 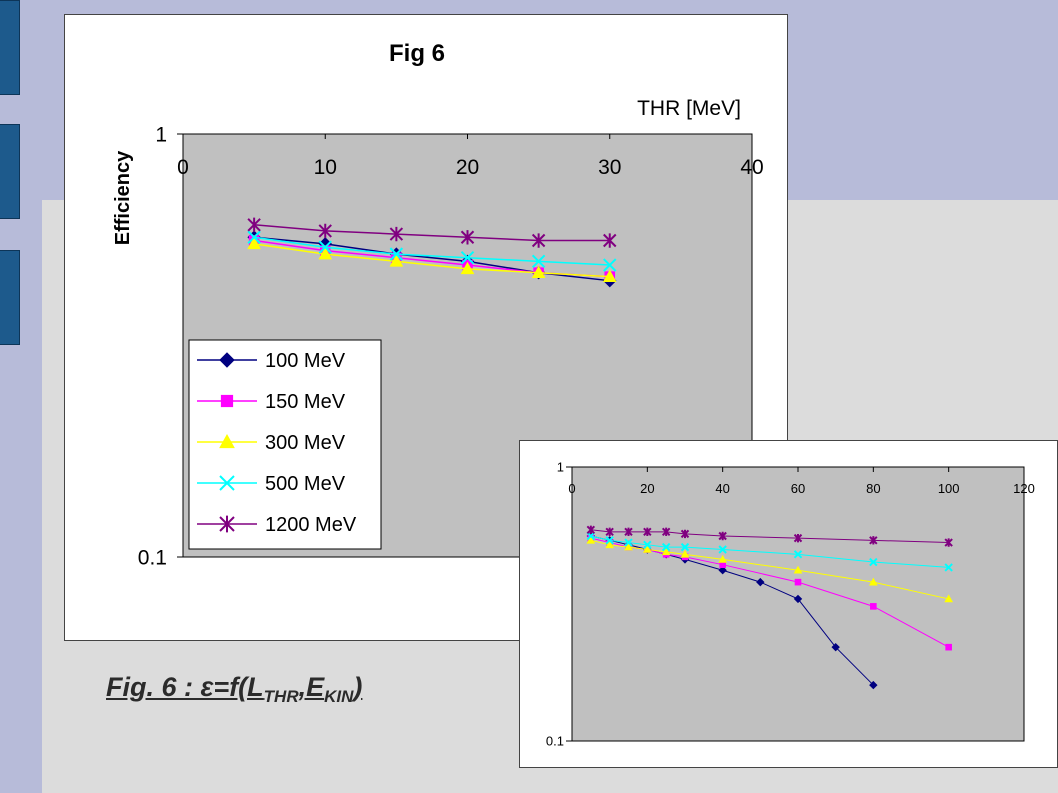 What do you see at coordinates (358, 687) in the screenshot?
I see `caption-close: )` at bounding box center [358, 687].